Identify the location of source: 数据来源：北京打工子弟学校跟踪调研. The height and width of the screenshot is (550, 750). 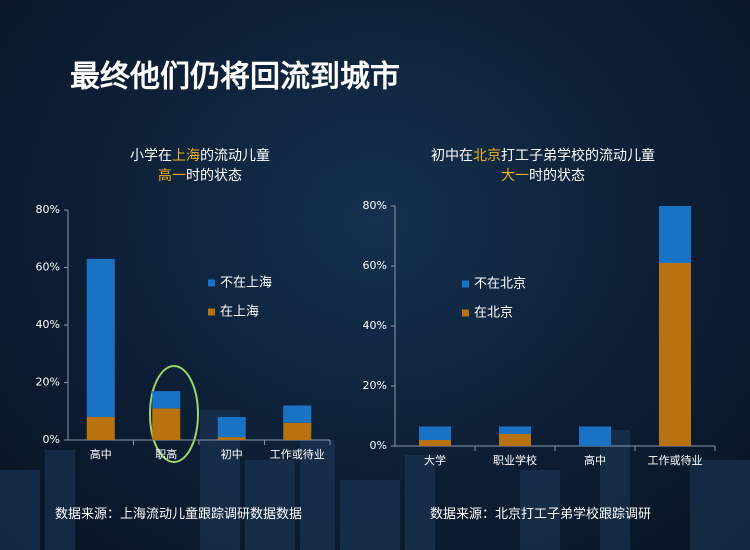
(541, 514).